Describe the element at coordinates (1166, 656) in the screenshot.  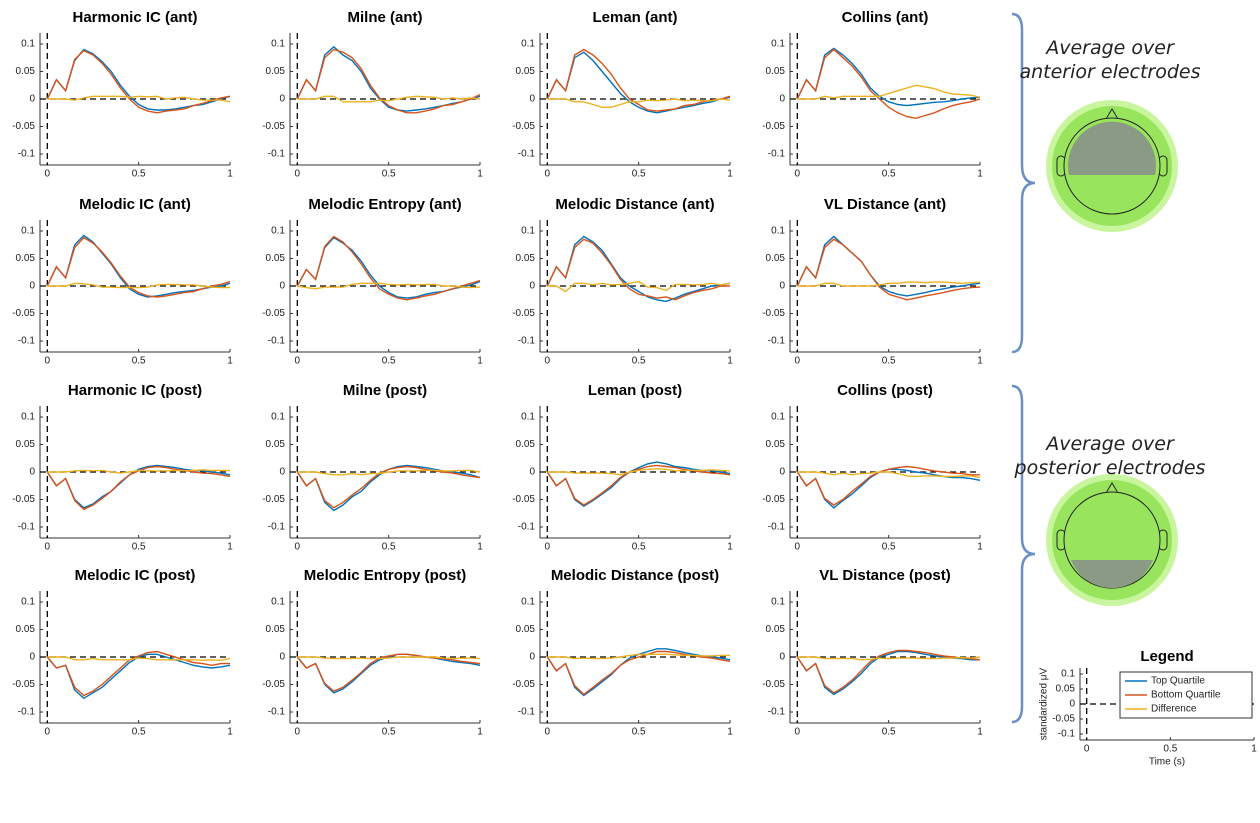
I see `panel-title: Legend` at that location.